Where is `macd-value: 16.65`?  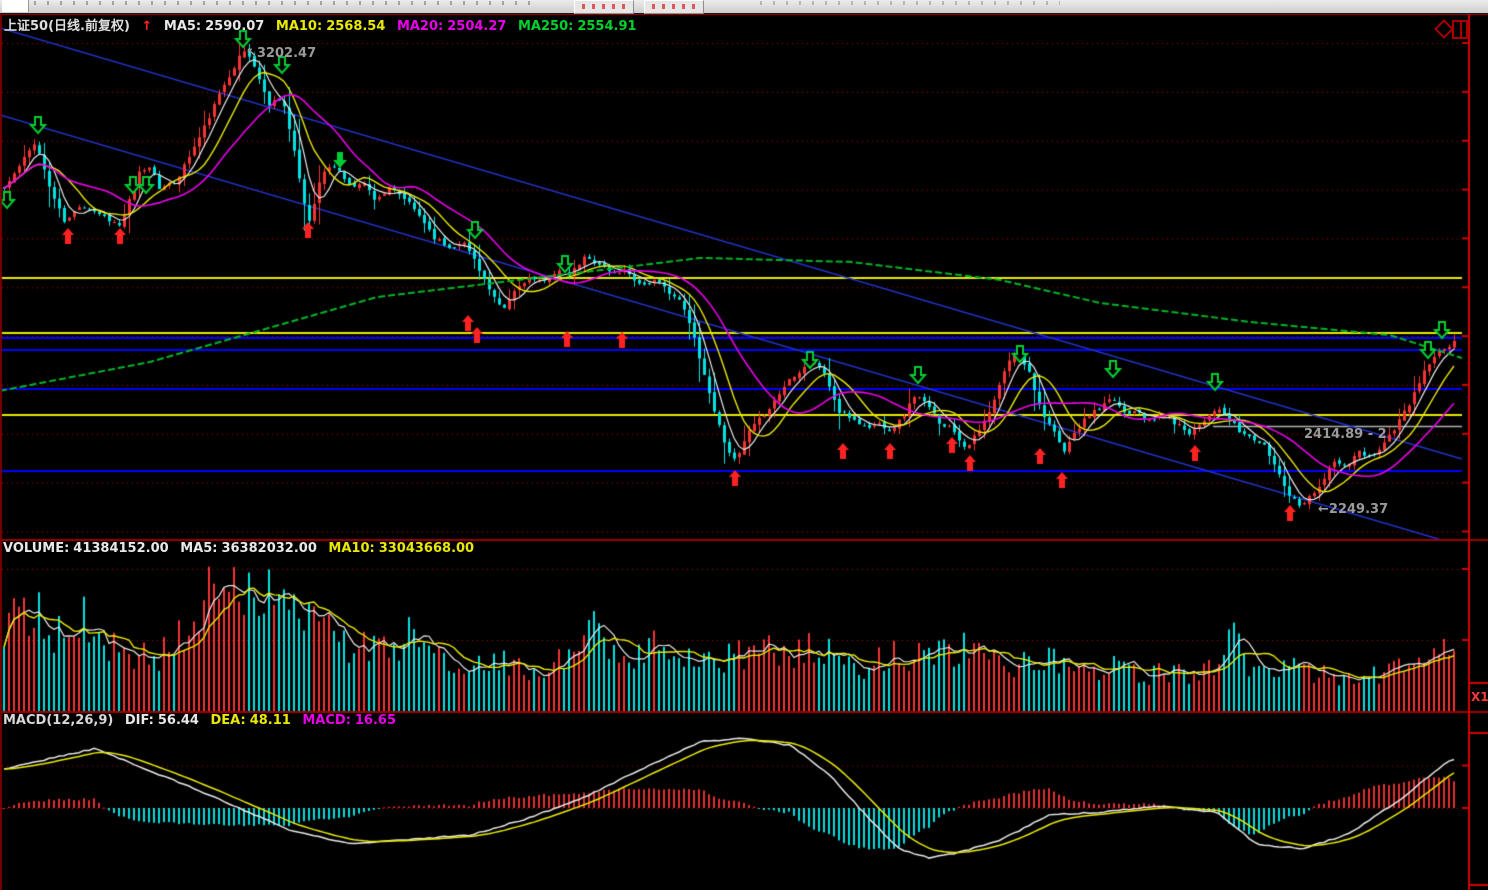
macd-value: 16.65 is located at coordinates (375, 720).